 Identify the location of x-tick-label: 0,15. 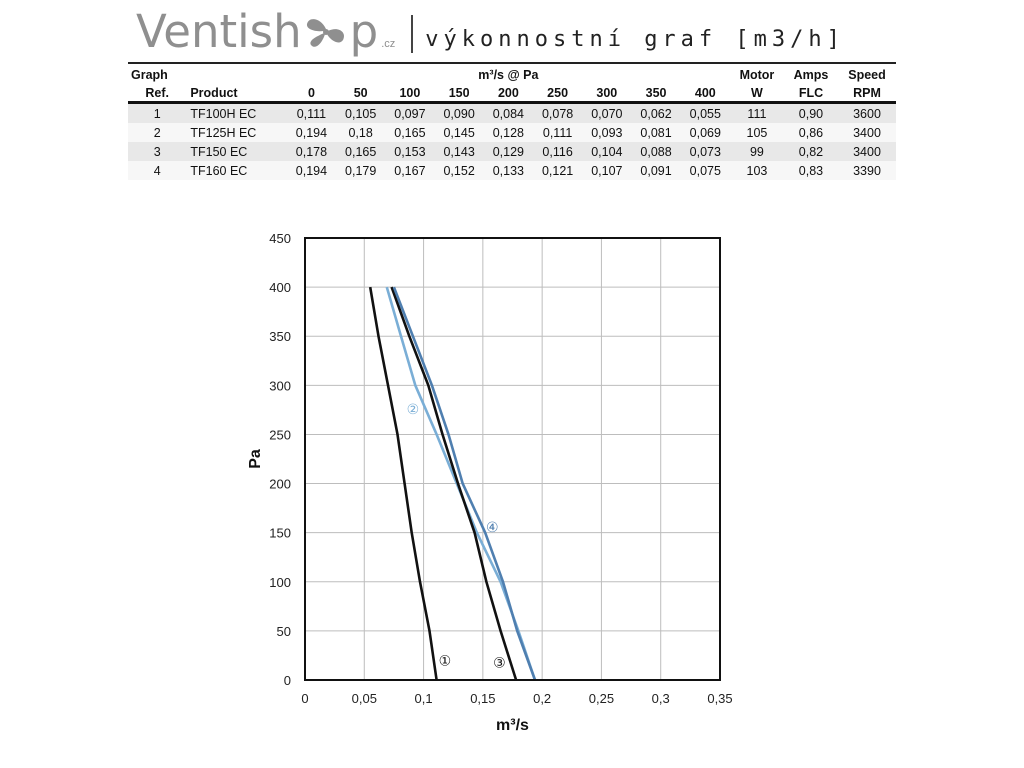
(482, 698).